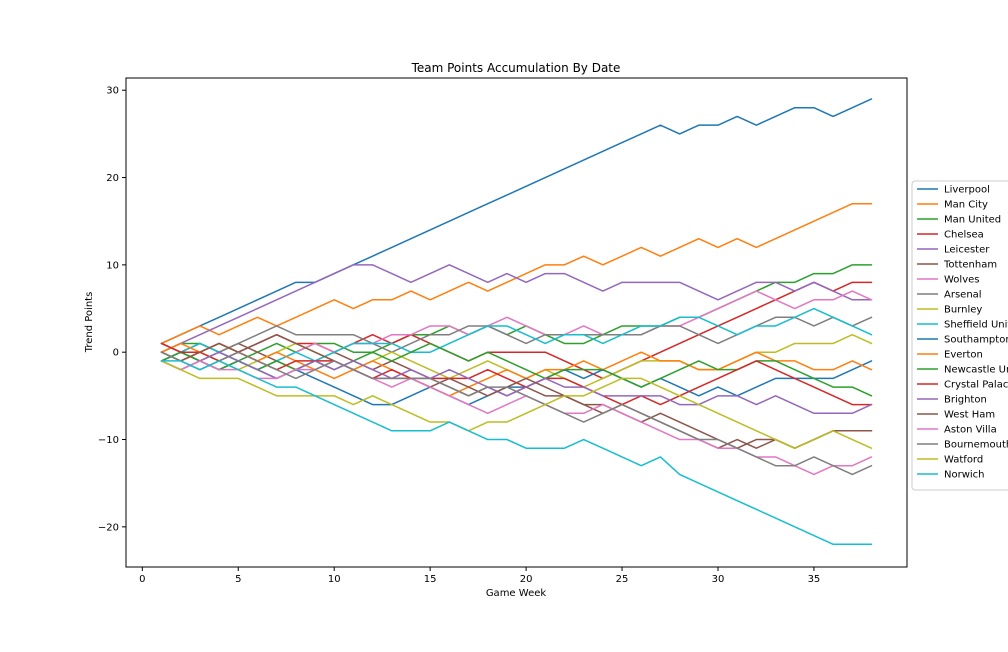 This screenshot has height=652, width=1008. Describe the element at coordinates (964, 235) in the screenshot. I see `legend-label: Chelsea` at that location.